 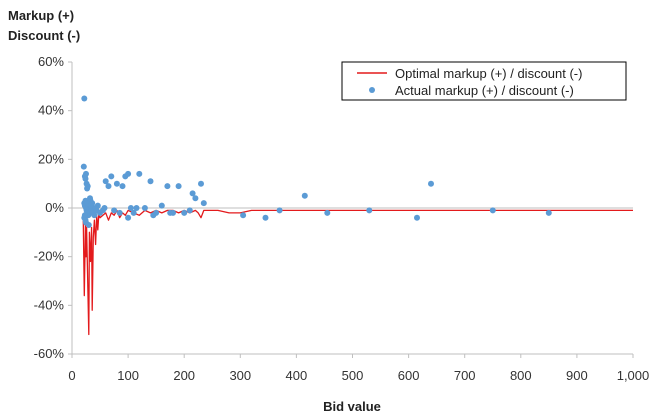 What do you see at coordinates (54, 207) in the screenshot?
I see `y-tick-label: 0%` at bounding box center [54, 207].